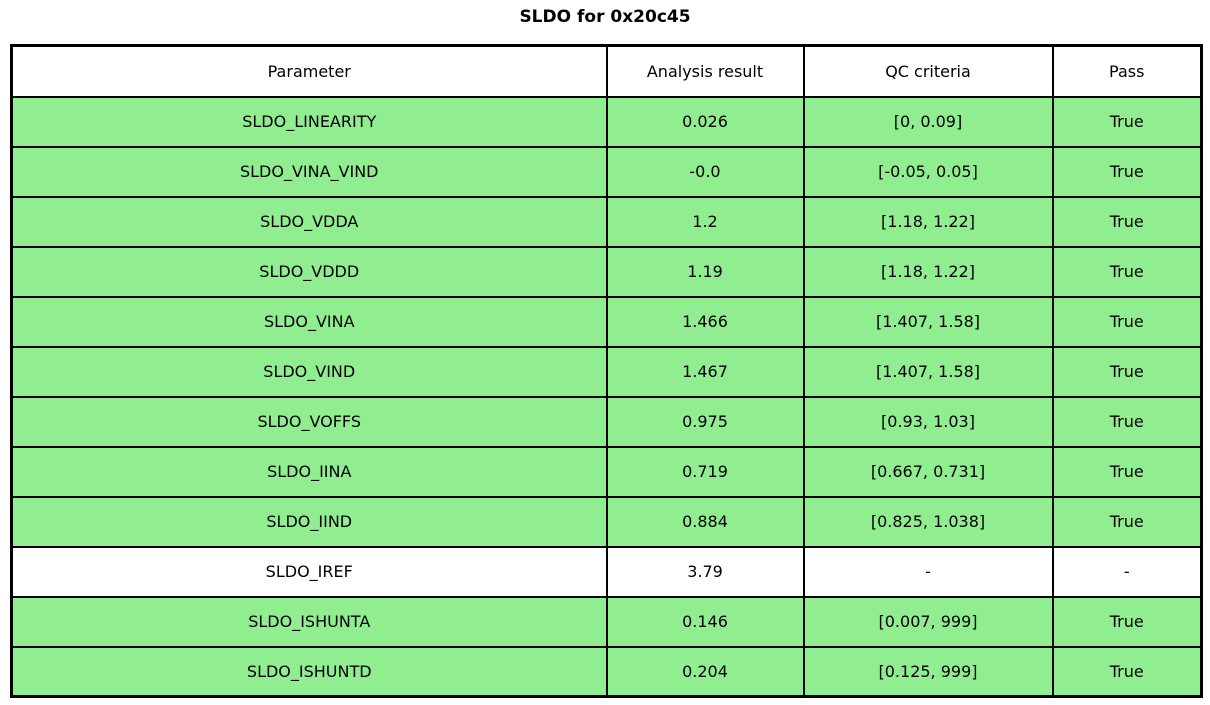 The width and height of the screenshot is (1210, 705). What do you see at coordinates (705, 671) in the screenshot?
I see `cell-result: 0.204` at bounding box center [705, 671].